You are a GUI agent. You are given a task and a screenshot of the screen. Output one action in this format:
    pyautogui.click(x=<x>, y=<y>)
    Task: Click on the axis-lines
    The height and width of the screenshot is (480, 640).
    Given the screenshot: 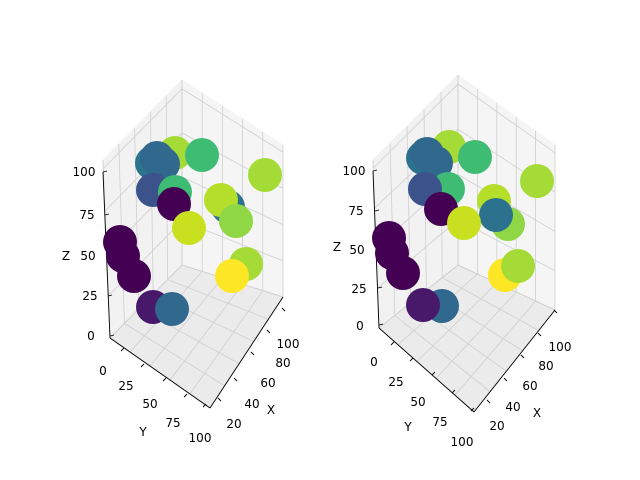 What is the action you would take?
    pyautogui.click(x=465, y=291)
    